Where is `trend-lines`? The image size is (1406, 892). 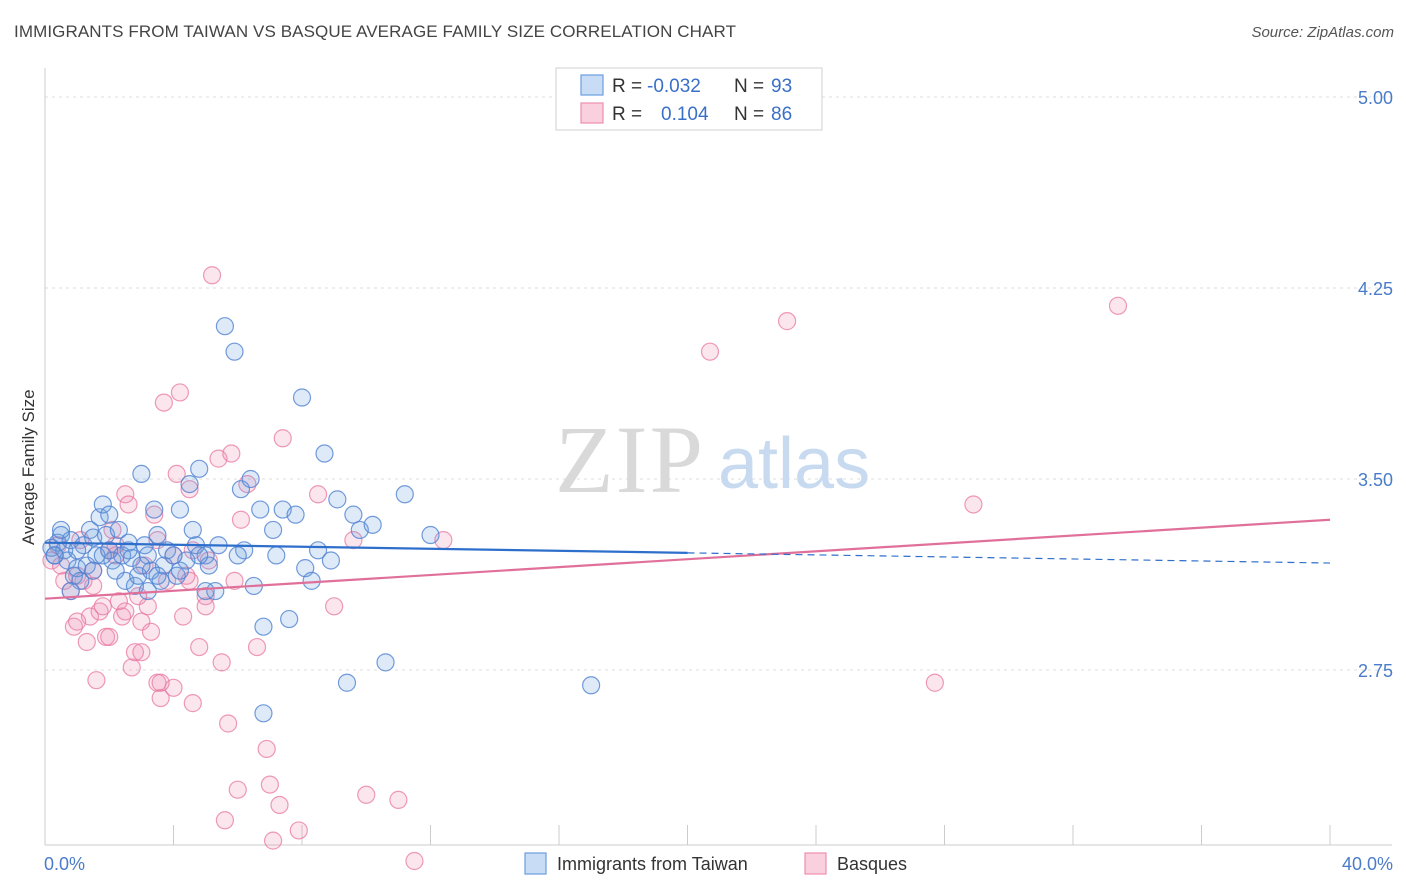
trend-lines is located at coordinates (687, 559).